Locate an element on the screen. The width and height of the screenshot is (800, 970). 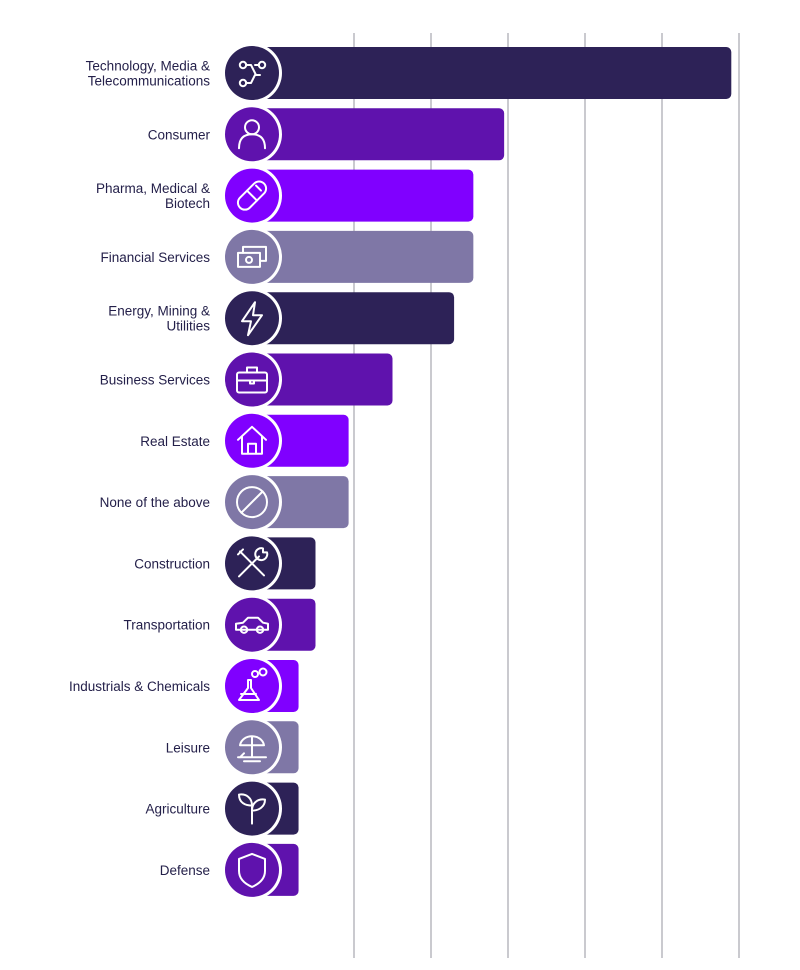
category-label: Industrials & Chemicals is located at coordinates (139, 686).